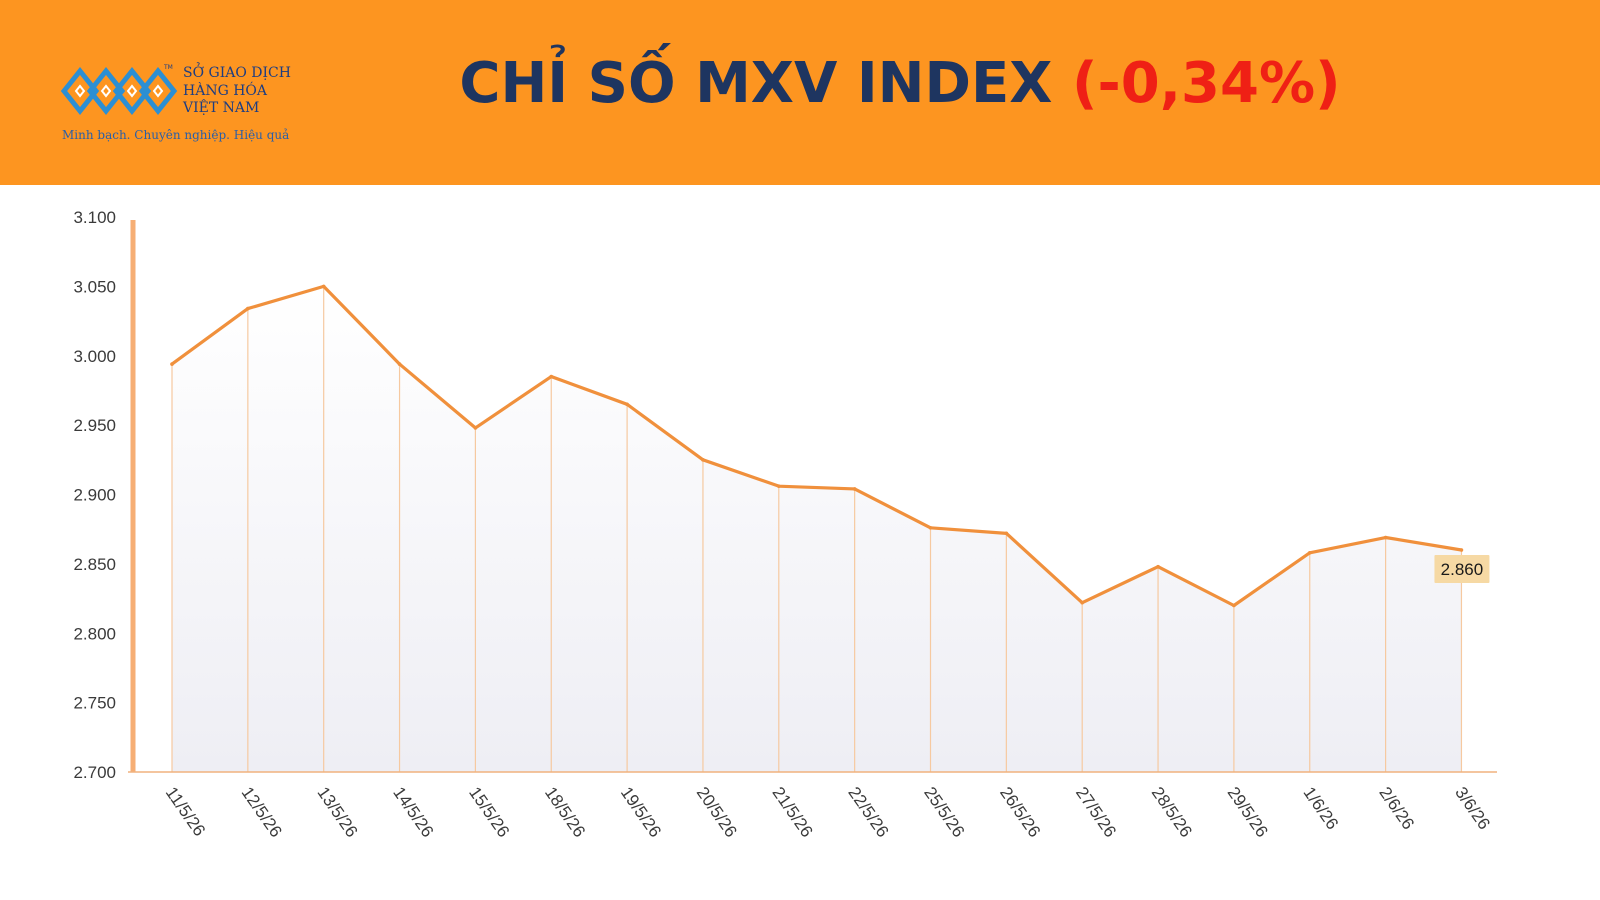  Describe the element at coordinates (1006, 533) in the screenshot. I see `data-point-26/5/26` at that location.